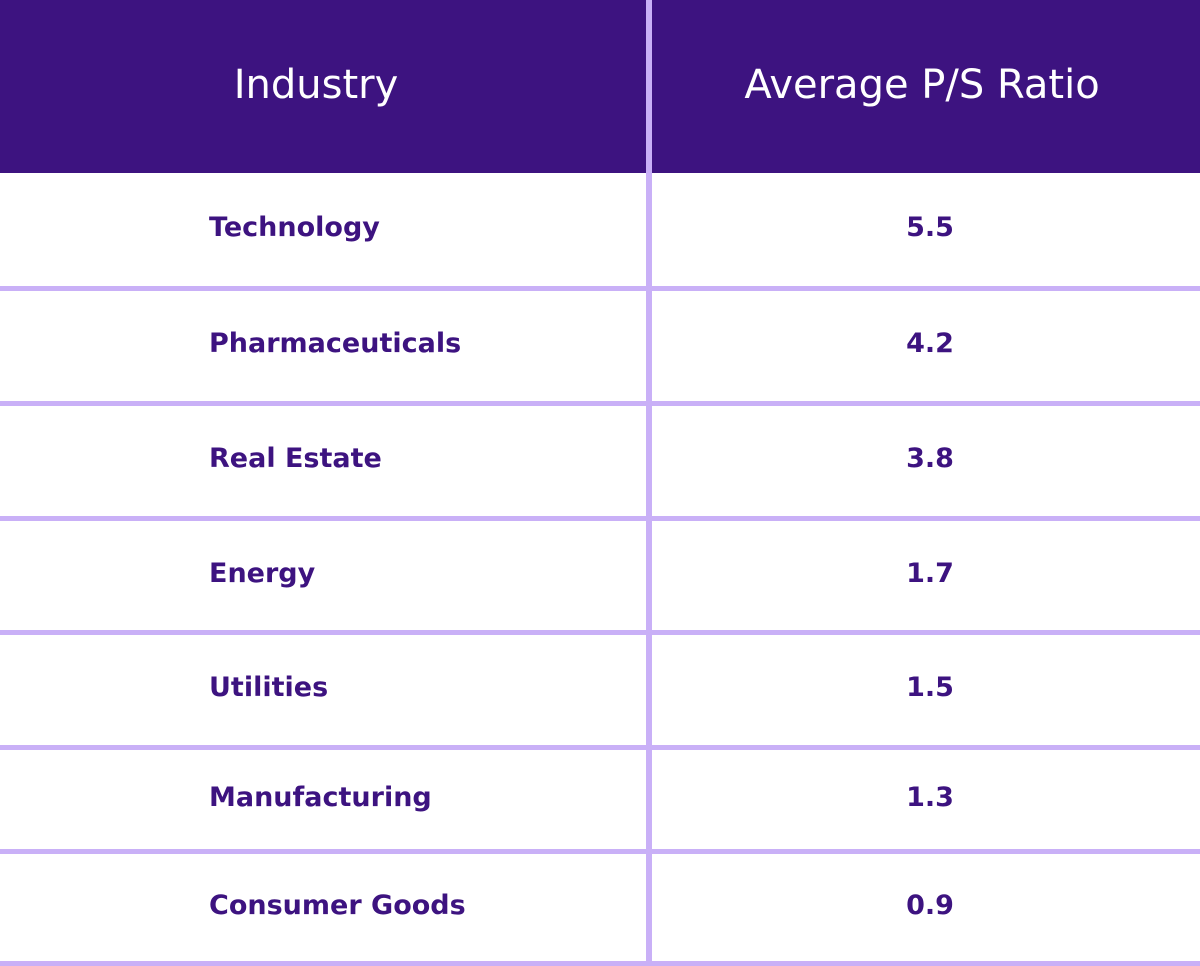 The width and height of the screenshot is (1200, 966). Describe the element at coordinates (930, 573) in the screenshot. I see `ps-ratio-cell: 1.7` at that location.